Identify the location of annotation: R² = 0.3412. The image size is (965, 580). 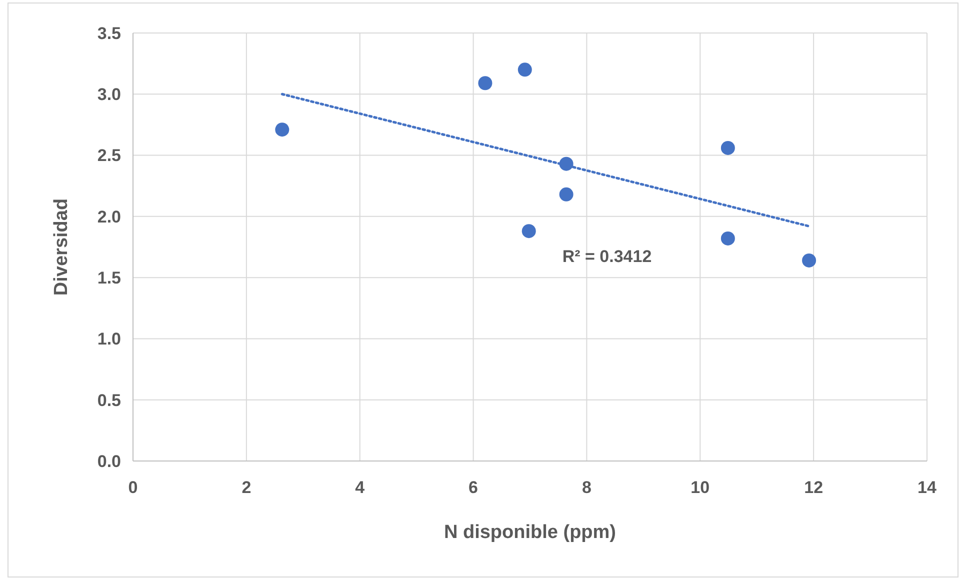
(607, 256).